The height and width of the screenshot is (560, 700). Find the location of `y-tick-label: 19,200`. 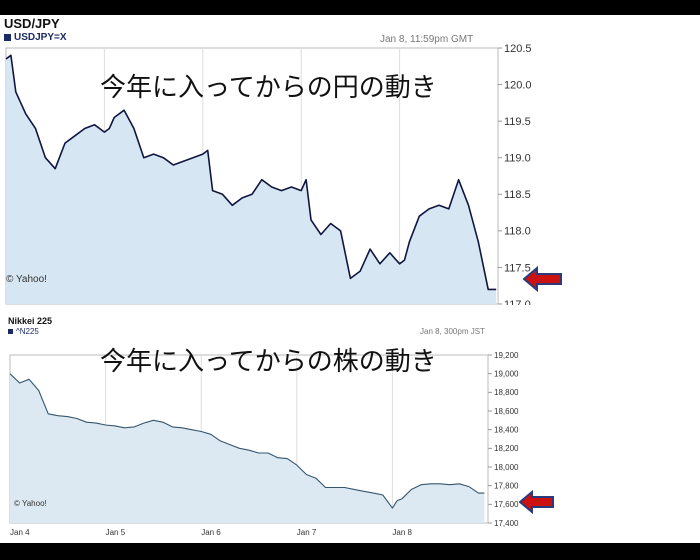

y-tick-label: 19,200 is located at coordinates (506, 355).